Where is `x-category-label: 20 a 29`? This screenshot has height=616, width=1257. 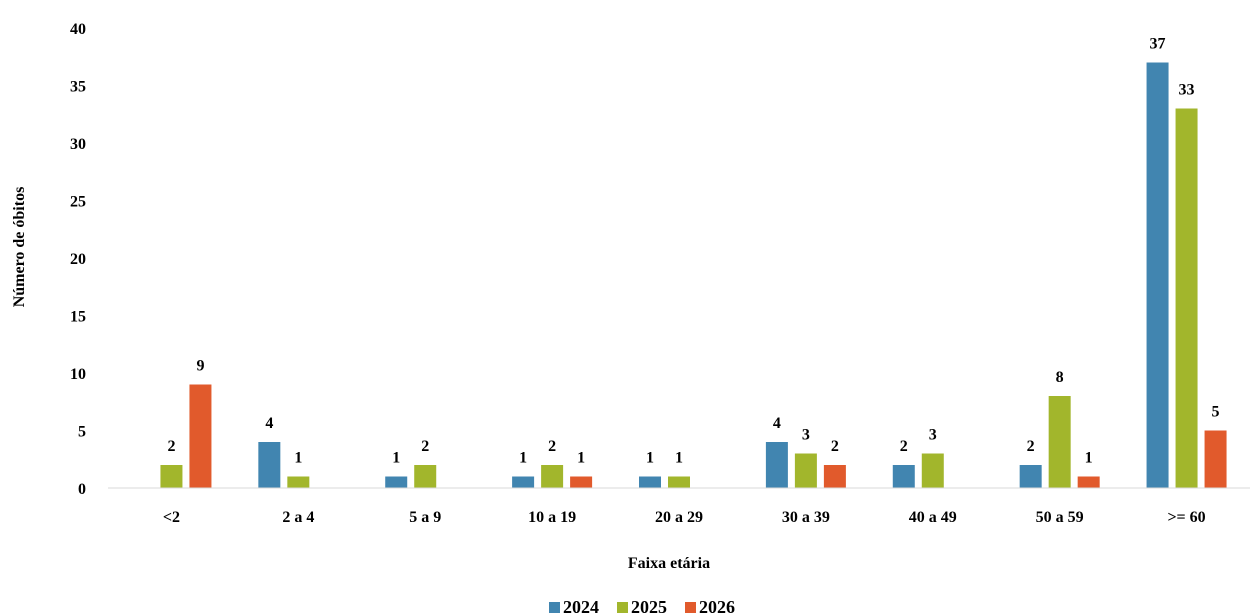
x-category-label: 20 a 29 is located at coordinates (679, 517).